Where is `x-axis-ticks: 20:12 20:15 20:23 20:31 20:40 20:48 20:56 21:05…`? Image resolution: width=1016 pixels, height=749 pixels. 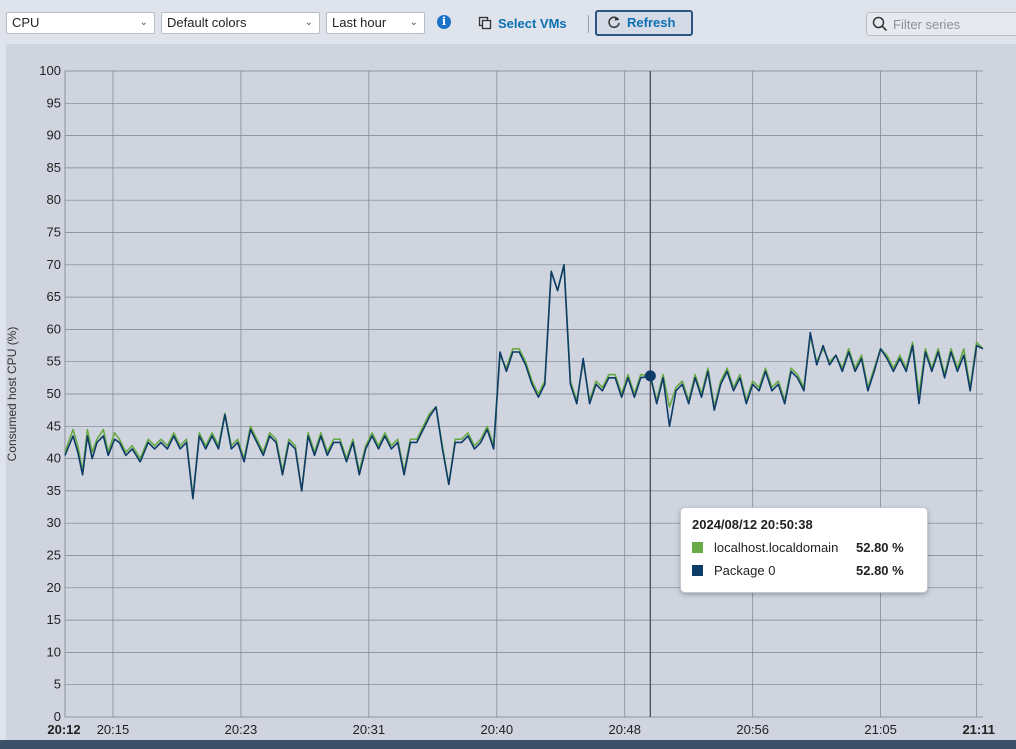 x-axis-ticks: 20:12 20:15 20:23 20:31 20:40 20:48 20:56 21:05… is located at coordinates (521, 729).